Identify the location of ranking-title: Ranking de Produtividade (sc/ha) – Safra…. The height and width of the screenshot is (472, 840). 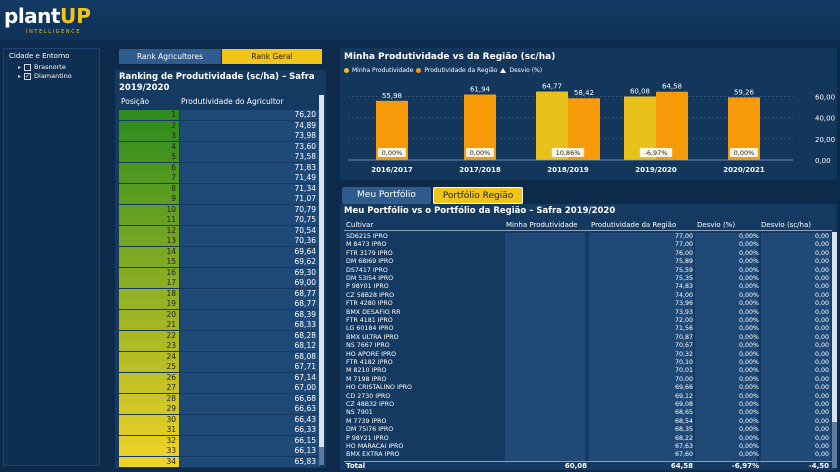
(217, 82).